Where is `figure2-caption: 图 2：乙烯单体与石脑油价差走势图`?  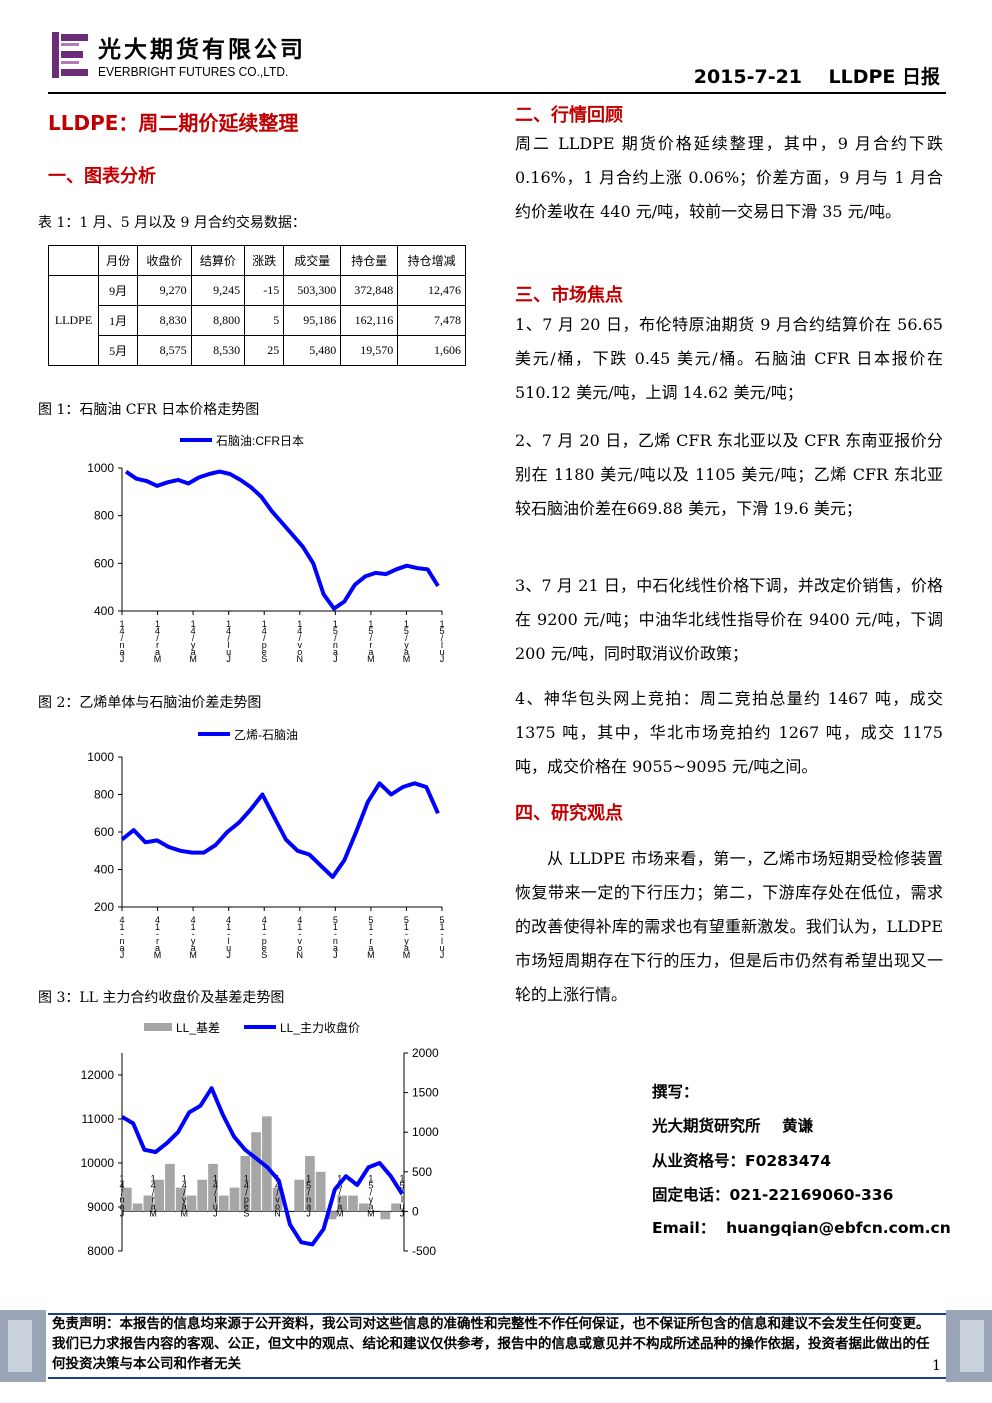
figure2-caption: 图 2：乙烯单体与石脑油价差走势图 is located at coordinates (150, 703).